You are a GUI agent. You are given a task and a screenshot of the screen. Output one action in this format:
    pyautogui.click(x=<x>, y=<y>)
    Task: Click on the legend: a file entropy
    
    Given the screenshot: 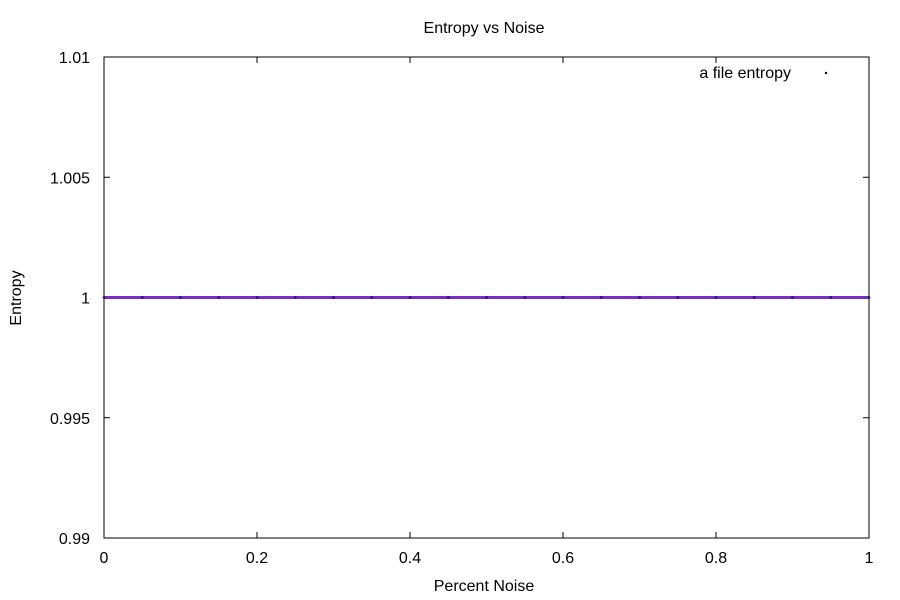 What is the action you would take?
    pyautogui.click(x=763, y=73)
    